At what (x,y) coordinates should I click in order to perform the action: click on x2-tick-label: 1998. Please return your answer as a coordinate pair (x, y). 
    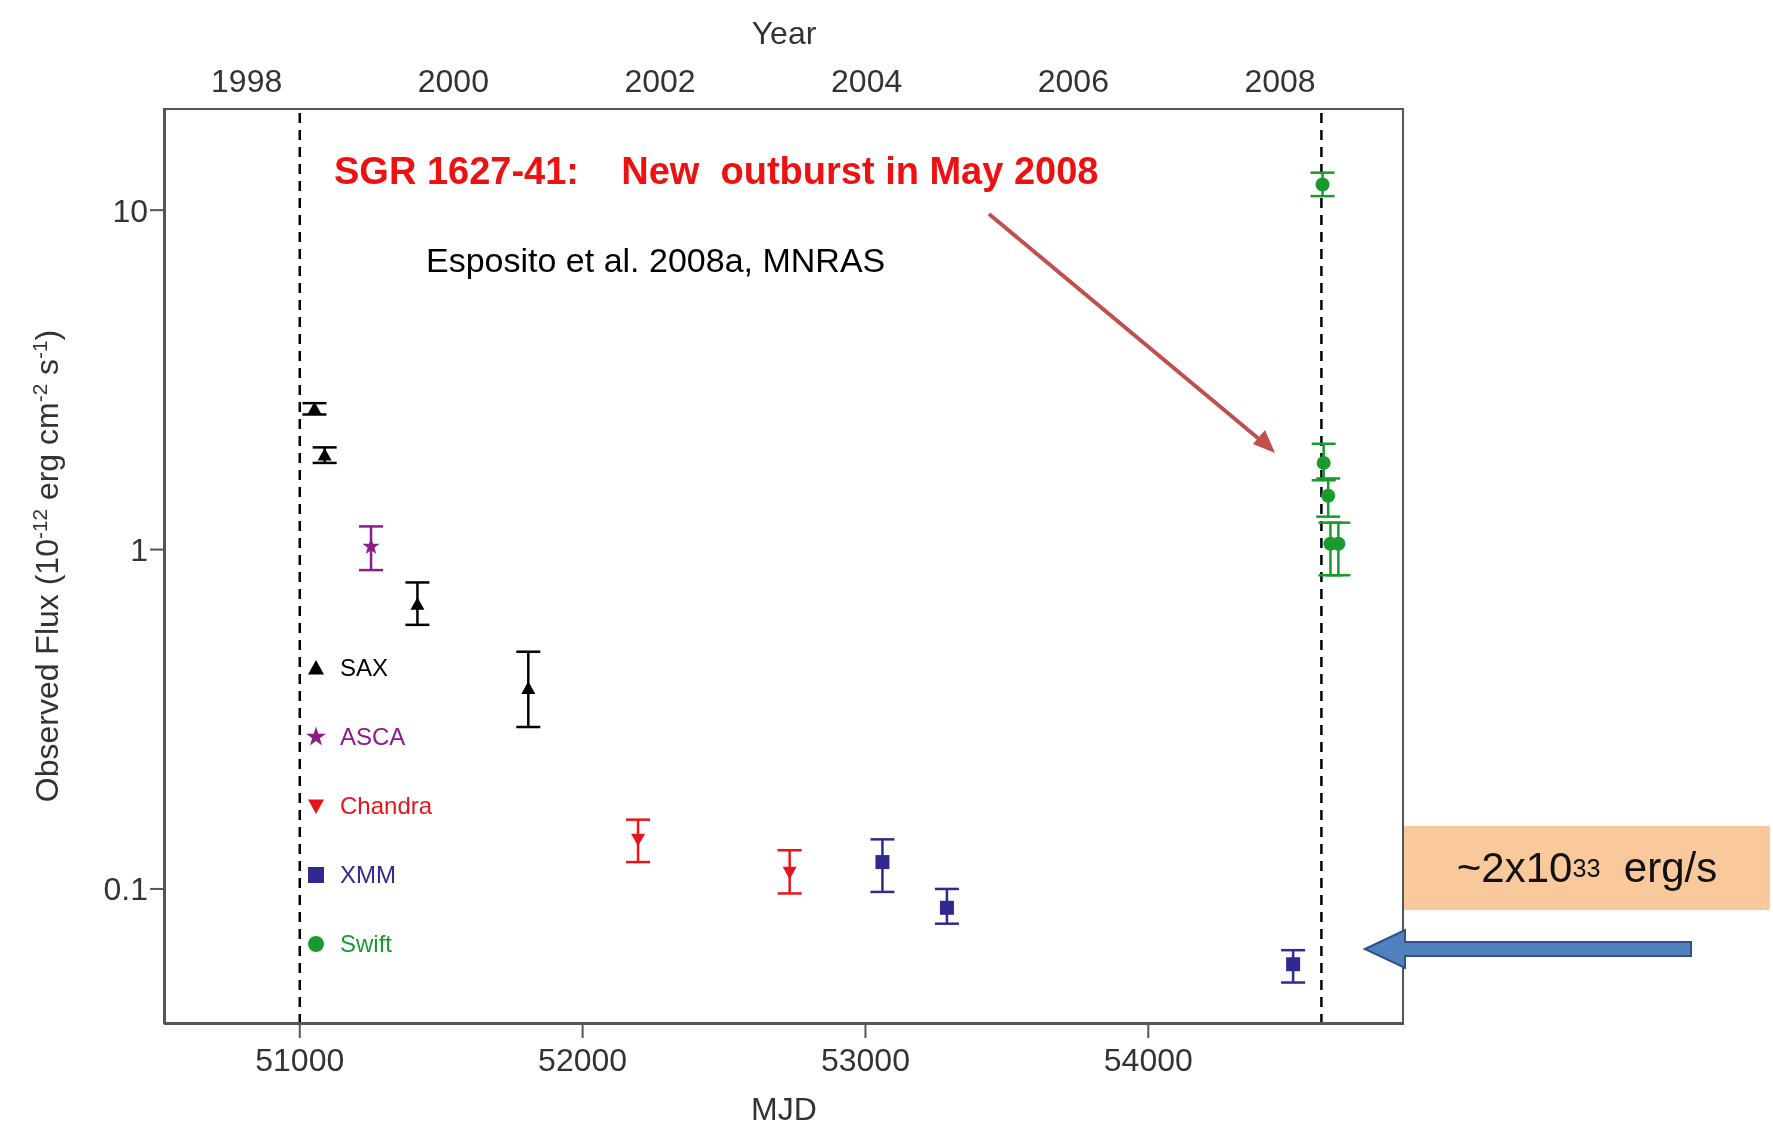
    Looking at the image, I should click on (247, 81).